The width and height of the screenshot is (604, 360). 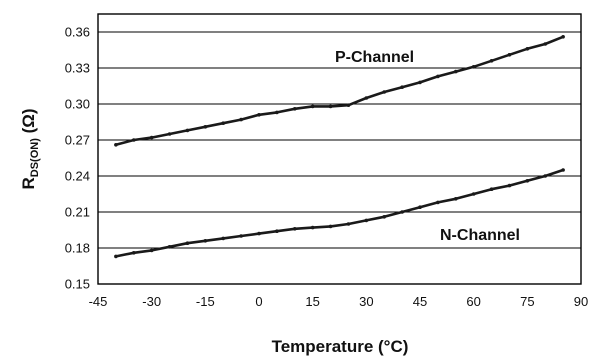 I want to click on y-axis-title: RDS(ON) (Ω), so click(x=30, y=148).